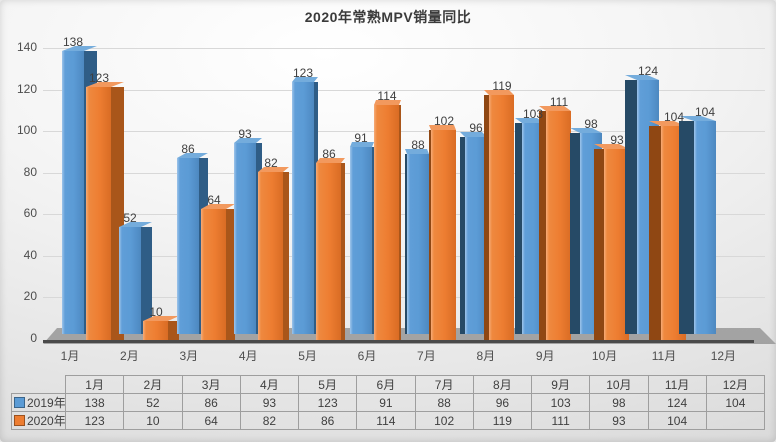  I want to click on data-label: 86, so click(188, 149).